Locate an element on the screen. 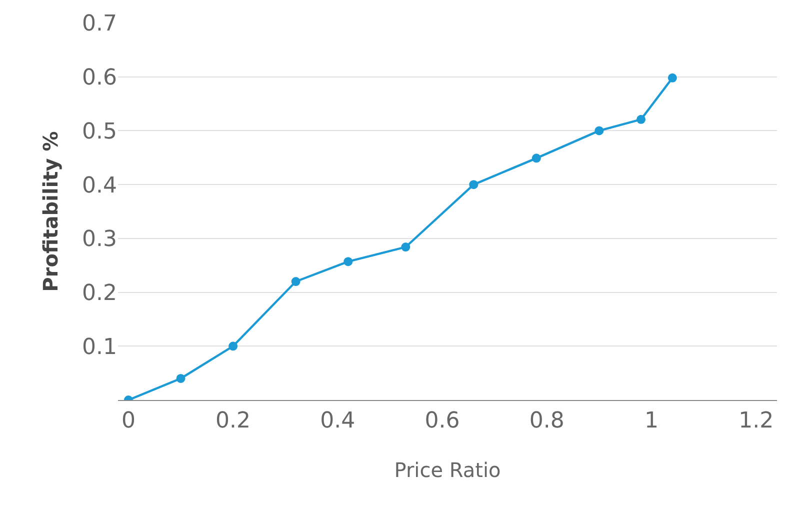 This screenshot has width=795, height=505. y-tick-label: 0.3 is located at coordinates (99, 239).